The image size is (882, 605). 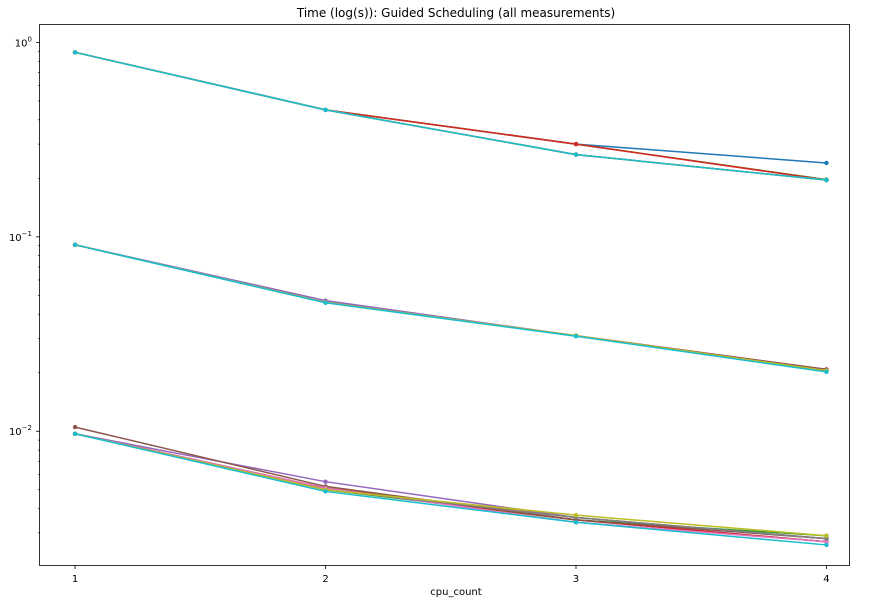 I want to click on x-tick-label: 2, so click(x=325, y=579).